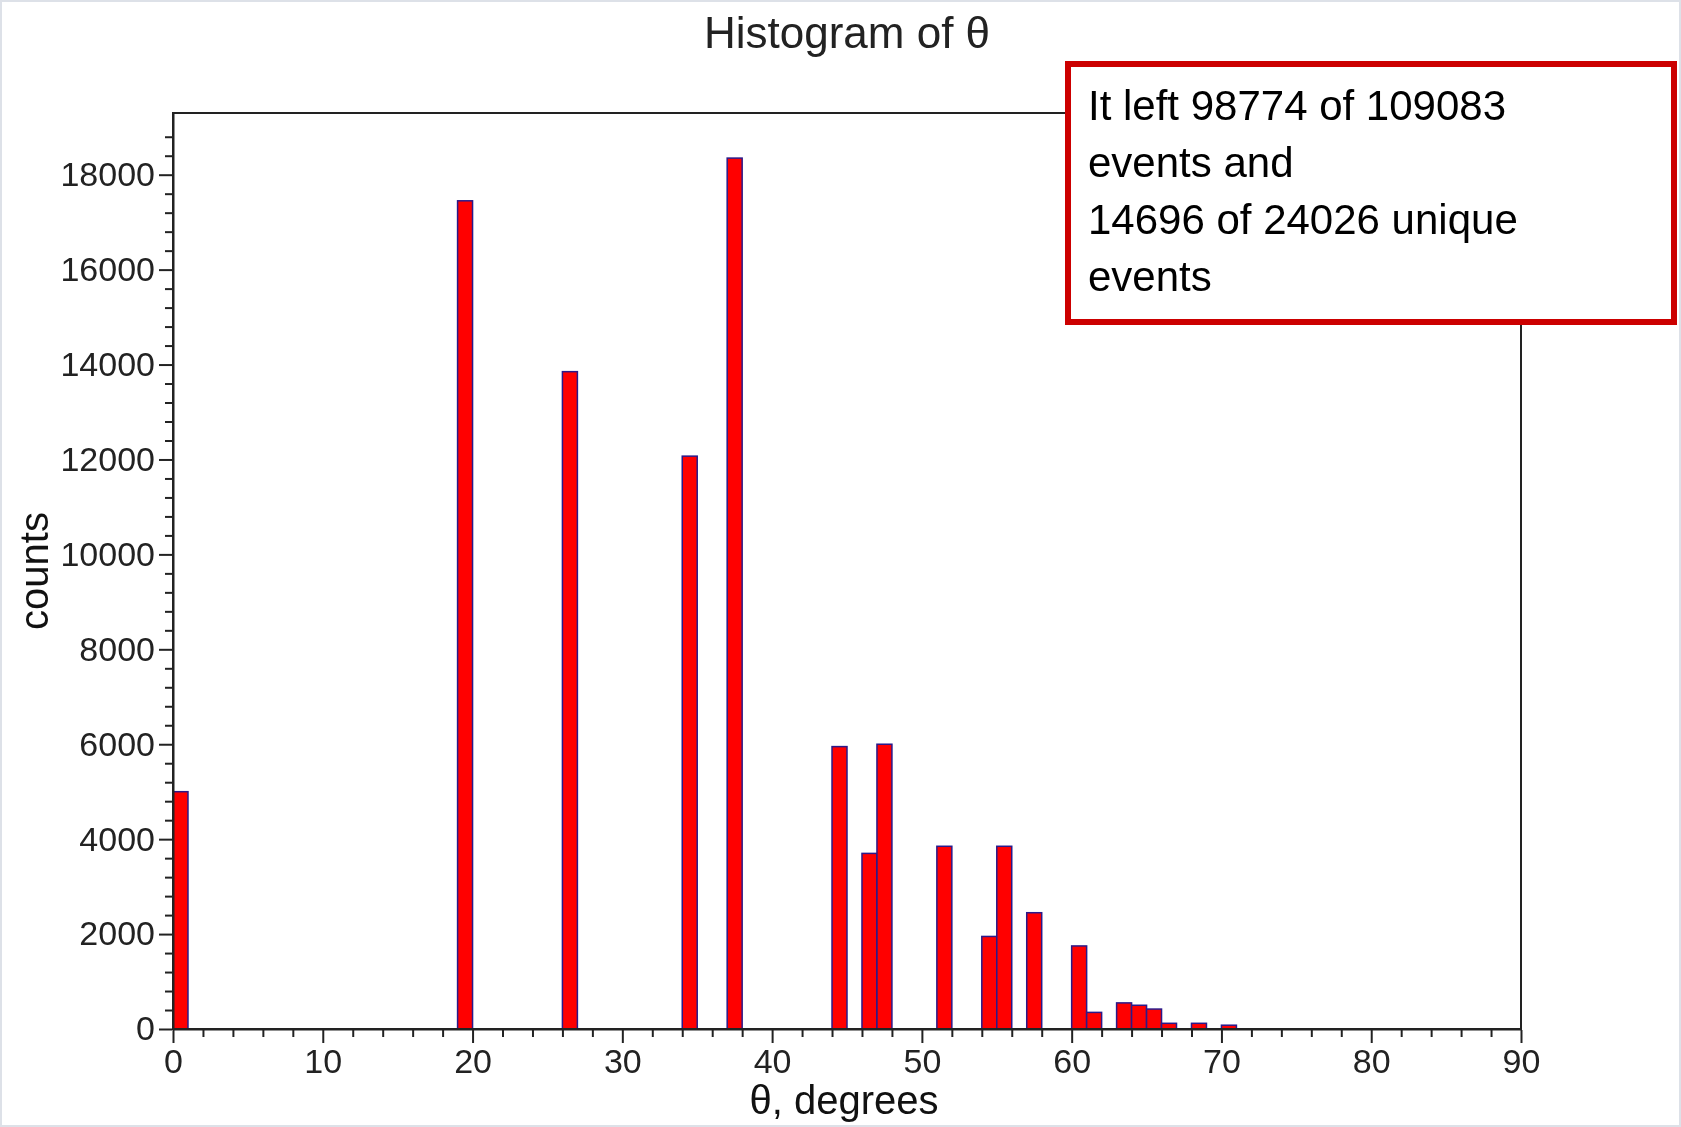 The height and width of the screenshot is (1127, 1681). Describe the element at coordinates (323, 1061) in the screenshot. I see `x-tick-label: 10` at that location.